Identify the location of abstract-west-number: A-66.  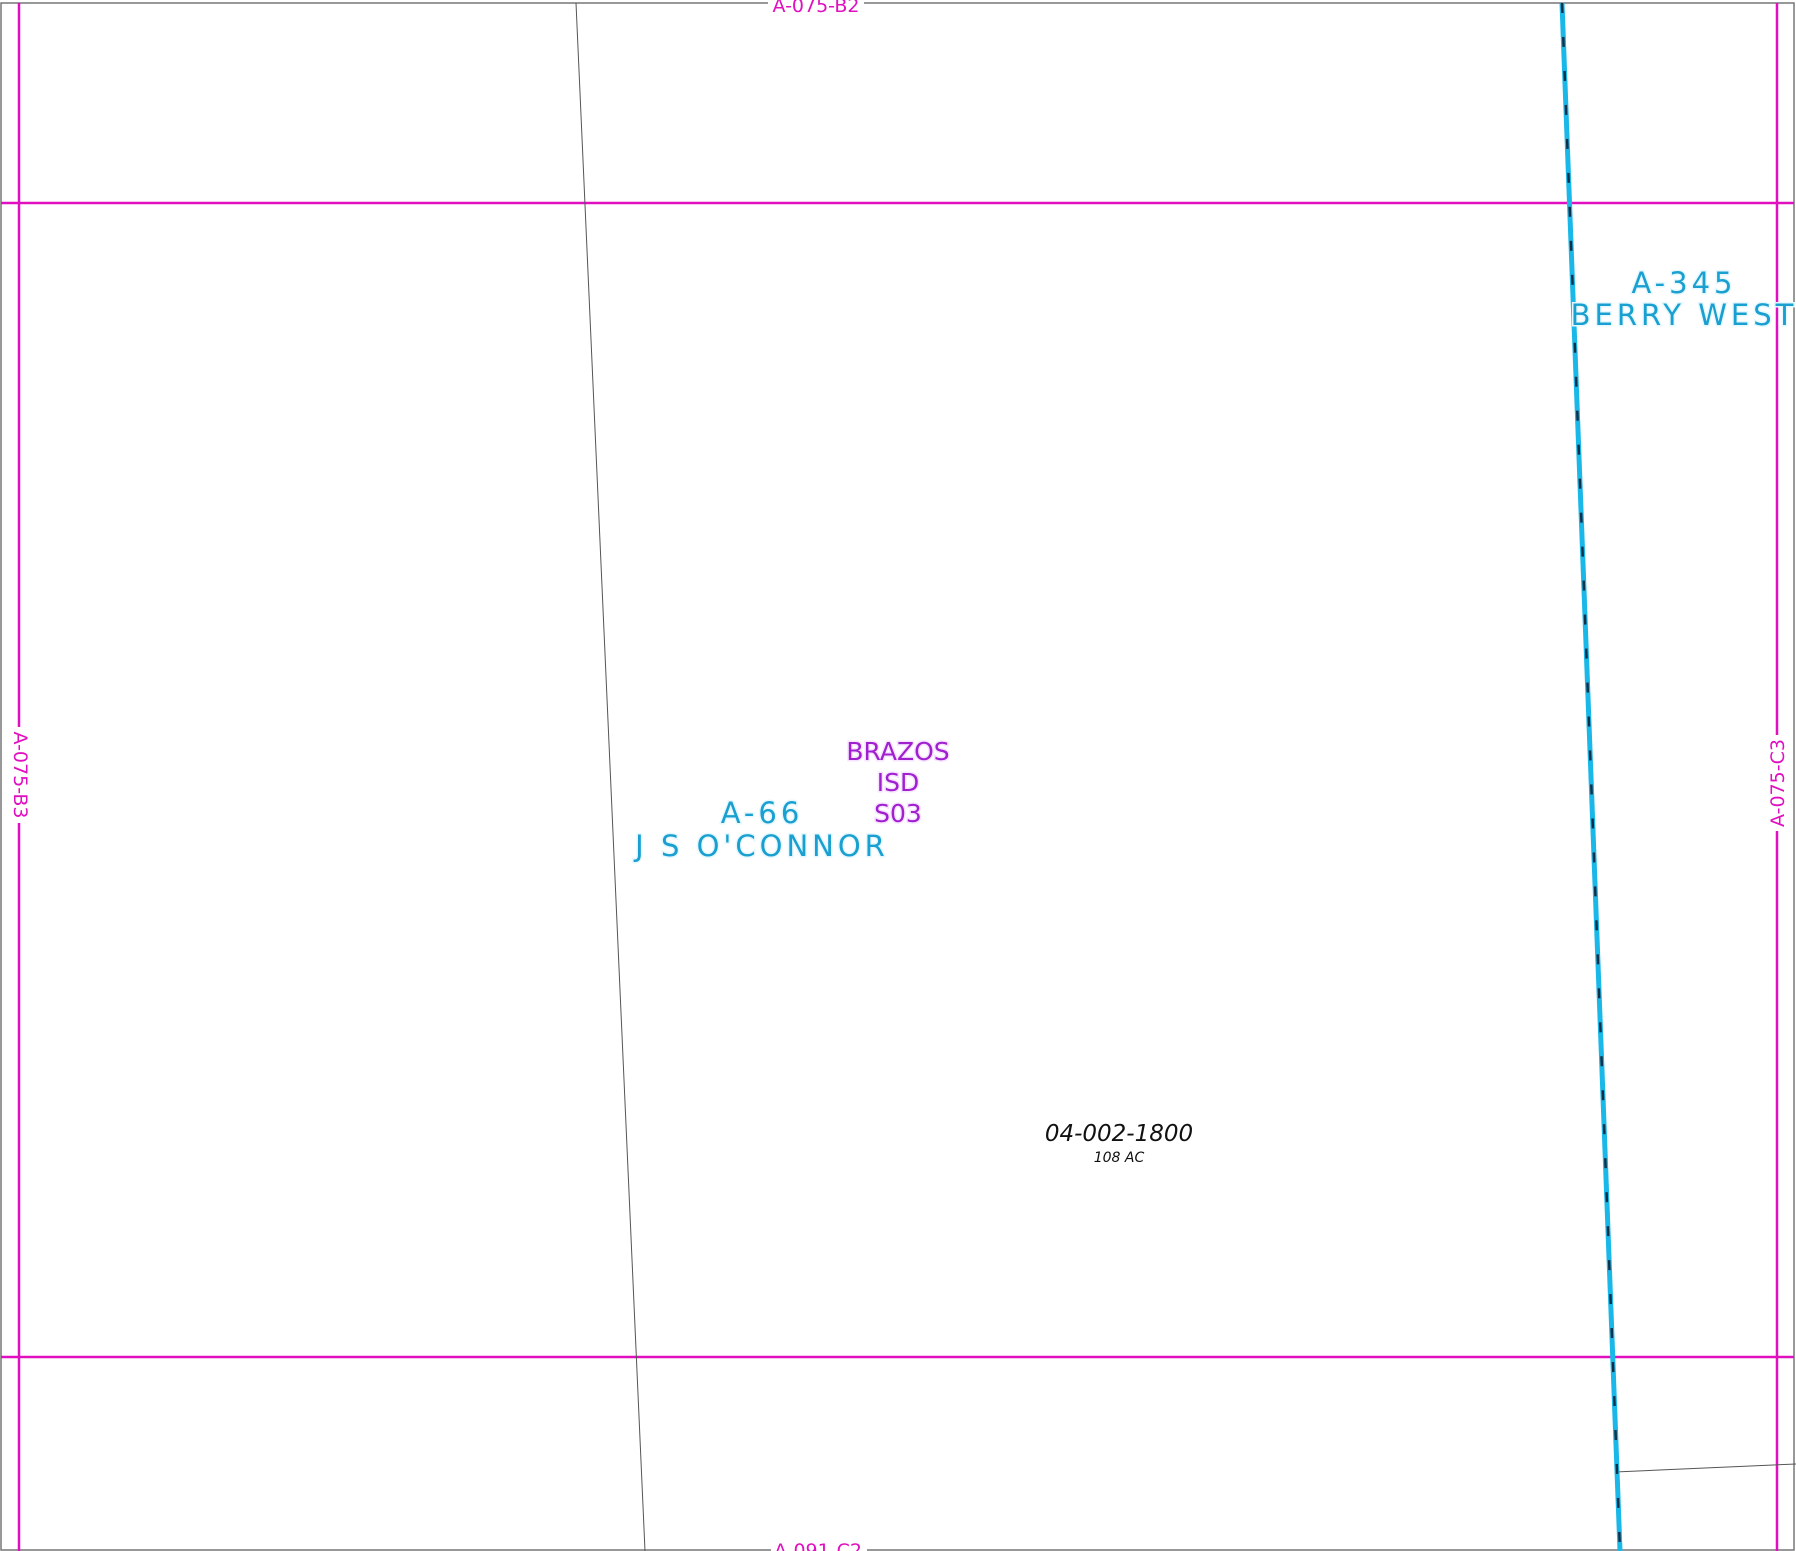
(762, 813).